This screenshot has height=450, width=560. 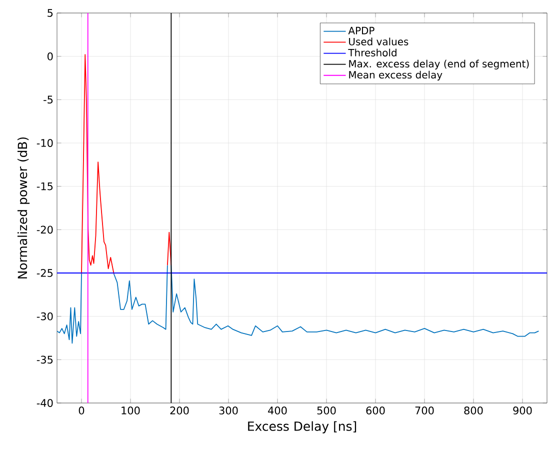 I want to click on y-tick-label: -10, so click(x=44, y=143).